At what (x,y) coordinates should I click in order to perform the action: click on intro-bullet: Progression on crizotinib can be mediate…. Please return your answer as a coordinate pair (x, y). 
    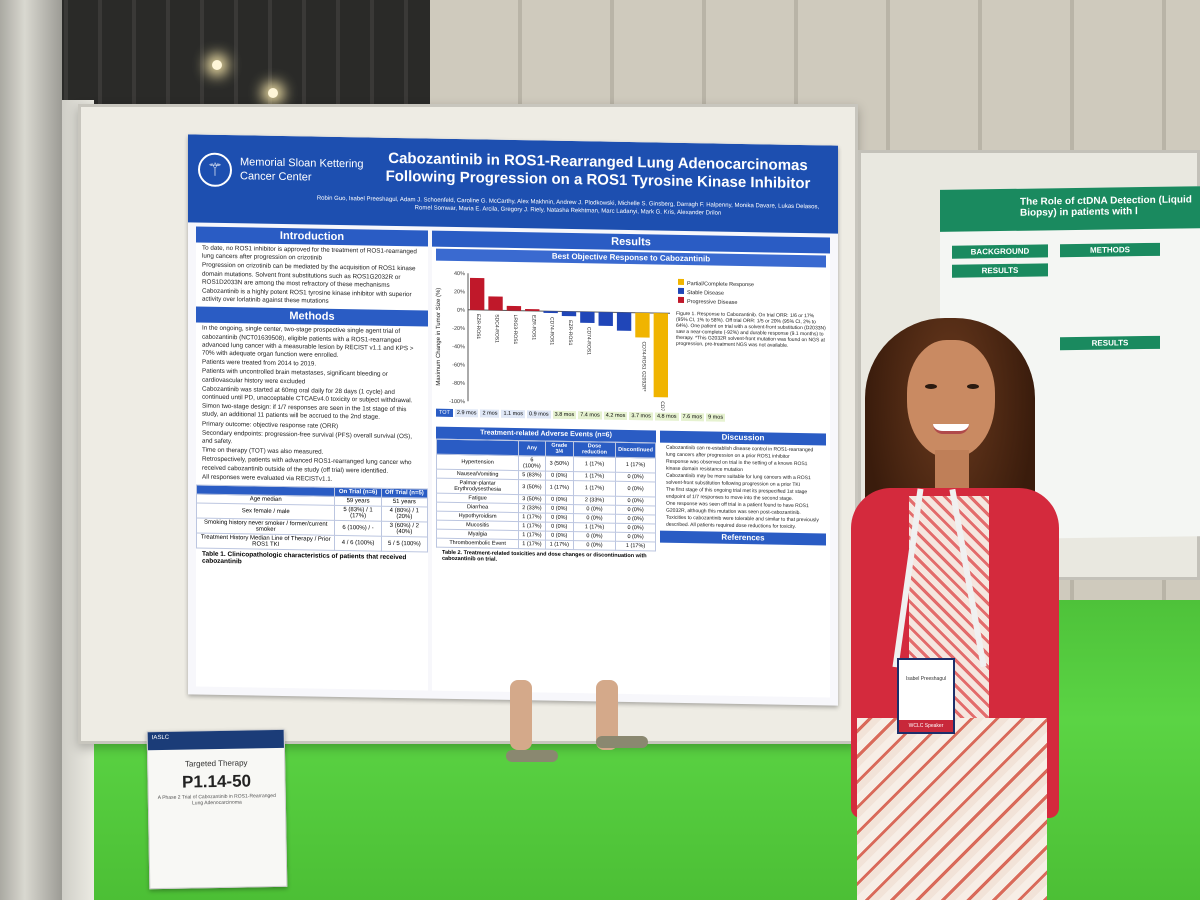
    Looking at the image, I should click on (309, 275).